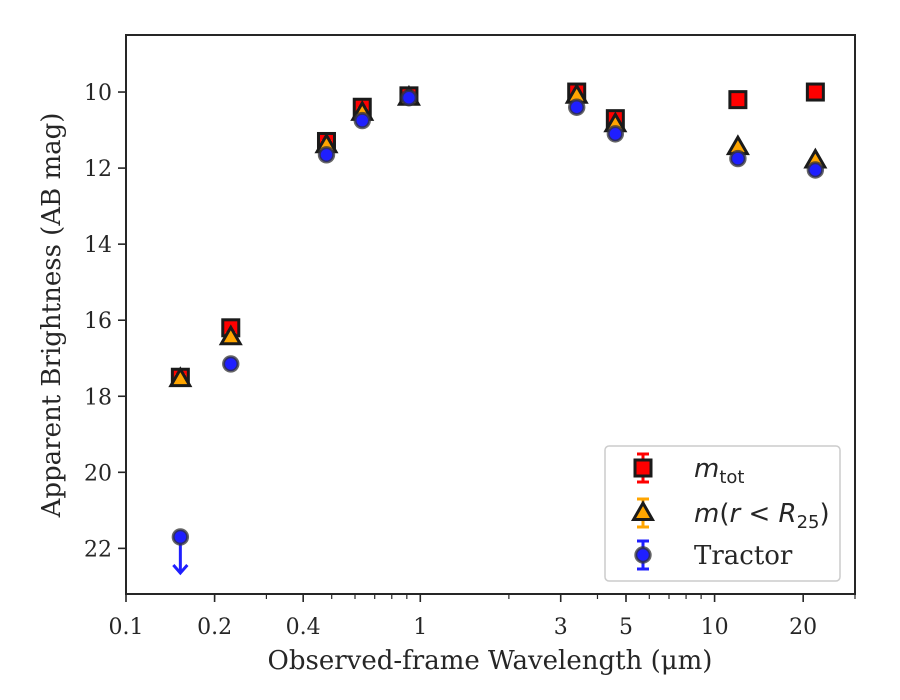 Image resolution: width=900 pixels, height=700 pixels. Describe the element at coordinates (98, 245) in the screenshot. I see `y-tick-label: 14` at that location.